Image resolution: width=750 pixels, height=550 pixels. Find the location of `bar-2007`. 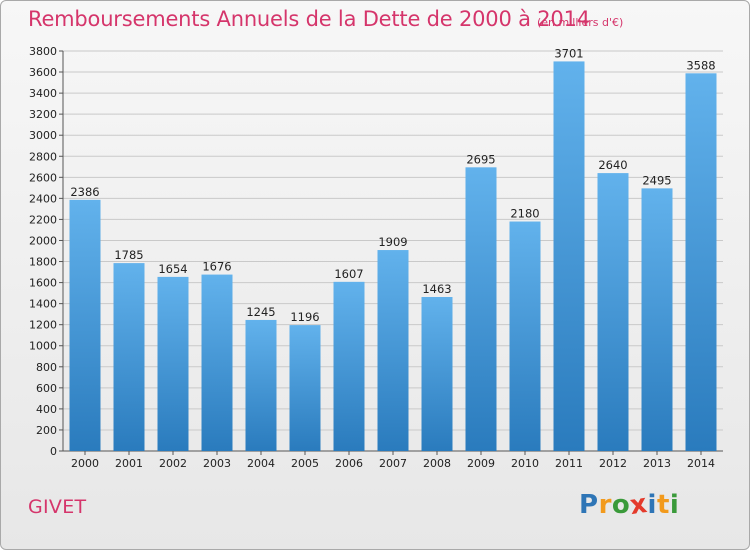

bar-2007 is located at coordinates (393, 350).